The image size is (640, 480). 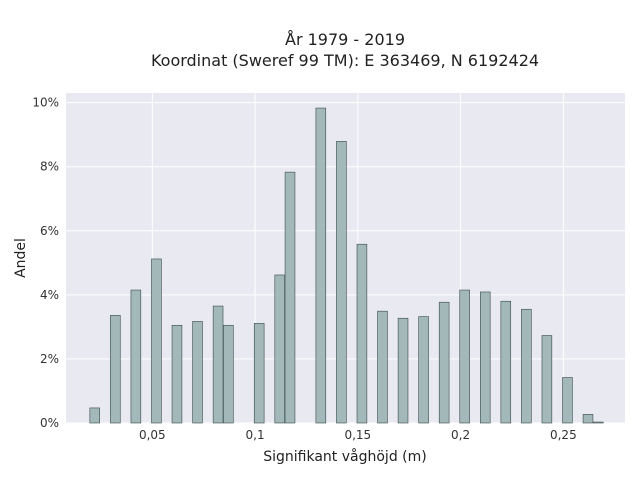 What do you see at coordinates (460, 435) in the screenshot?
I see `x-tick-label: 0,2` at bounding box center [460, 435].